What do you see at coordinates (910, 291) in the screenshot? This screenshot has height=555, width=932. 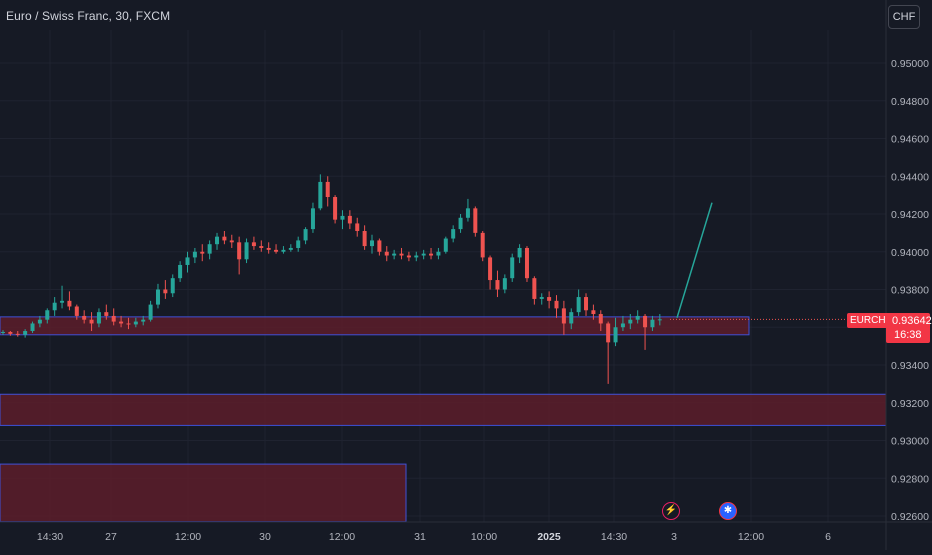 I see `price-tick-label: 0.93800` at bounding box center [910, 291].